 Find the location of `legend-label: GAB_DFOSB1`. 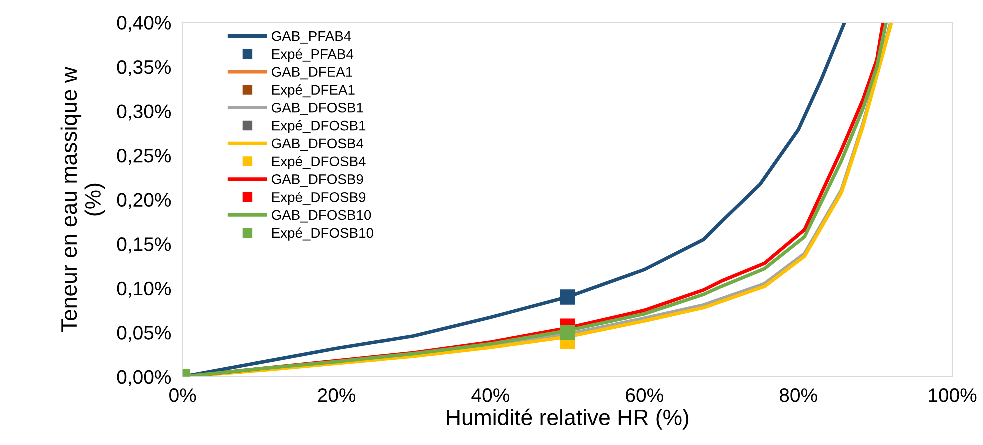

legend-label: GAB_DFOSB1 is located at coordinates (318, 109).